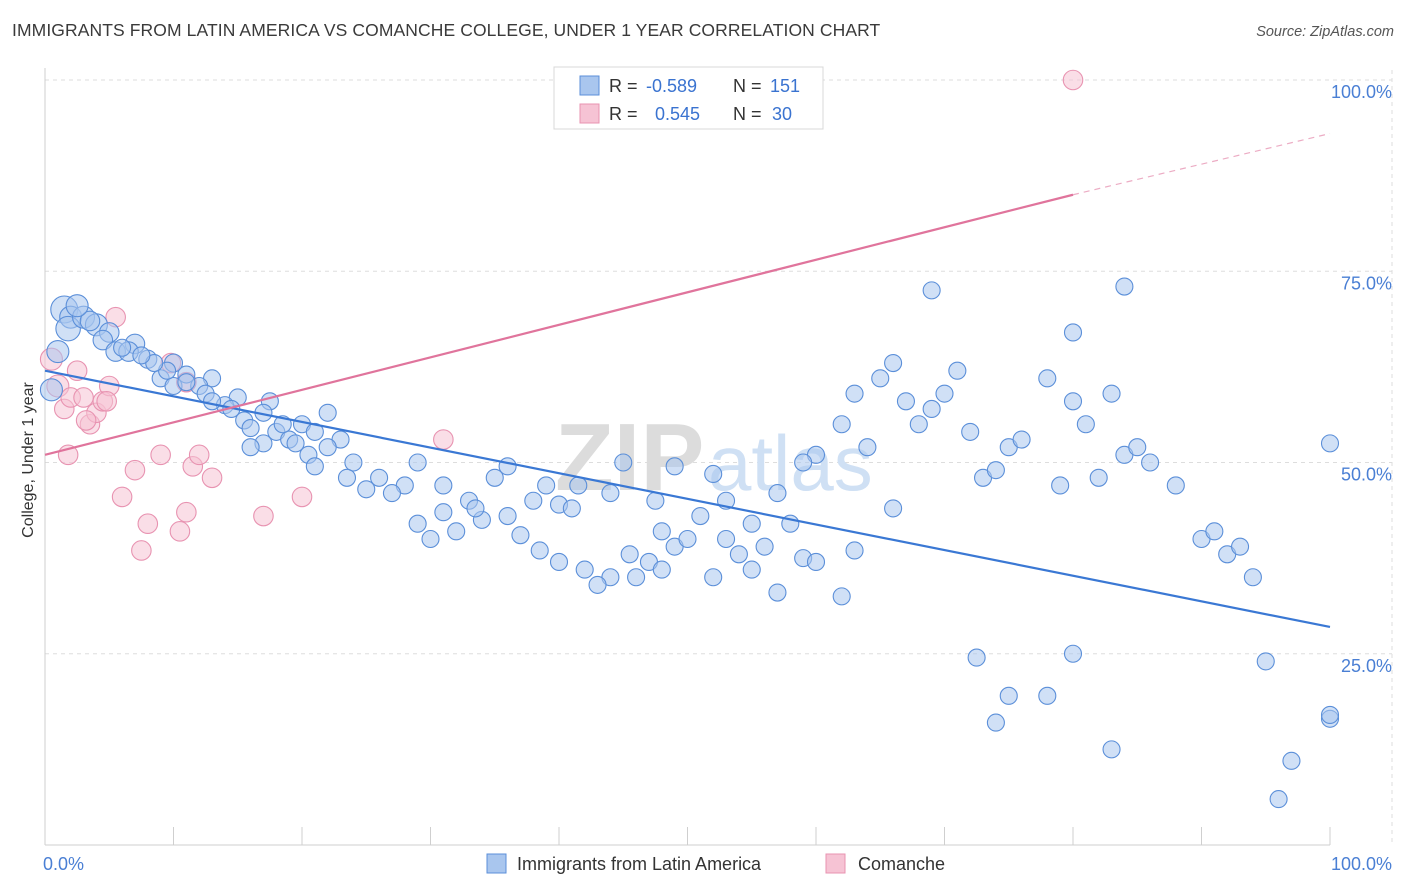 The image size is (1406, 892). Describe the element at coordinates (639, 864) in the screenshot. I see `legend-label-latin-america: Immigrants from Latin America` at that location.